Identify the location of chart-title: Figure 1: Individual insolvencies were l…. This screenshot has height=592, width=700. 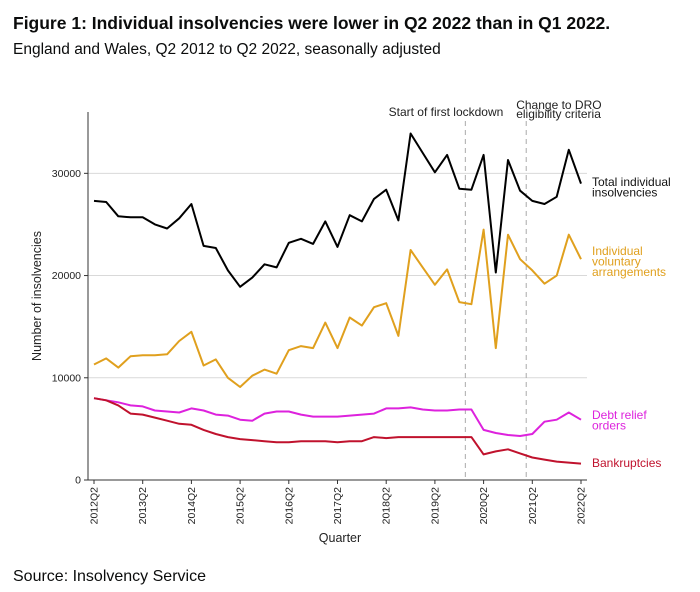
(312, 23).